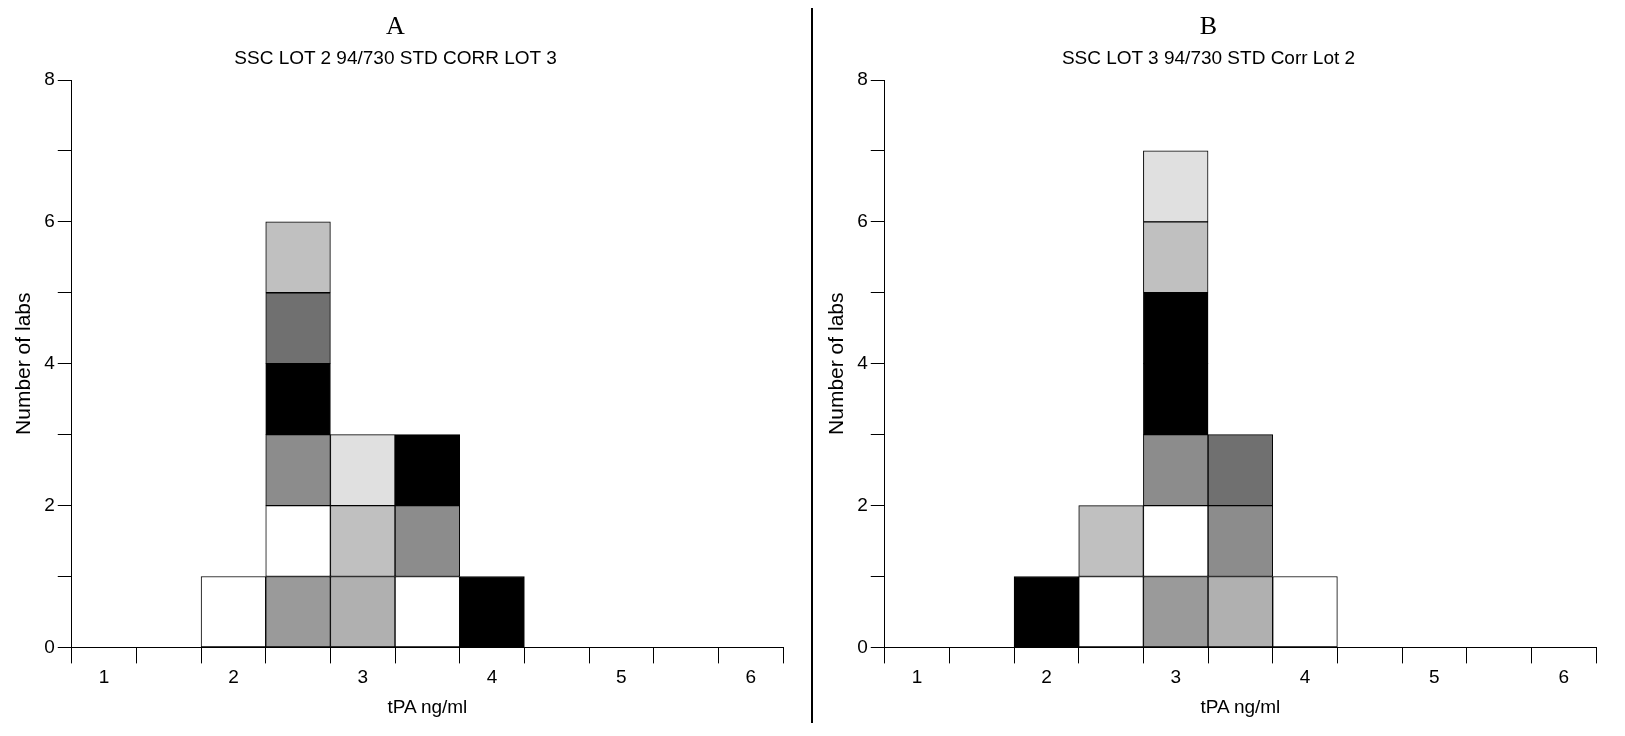 This screenshot has width=1625, height=736. Describe the element at coordinates (396, 26) in the screenshot. I see `chart-title: A` at that location.